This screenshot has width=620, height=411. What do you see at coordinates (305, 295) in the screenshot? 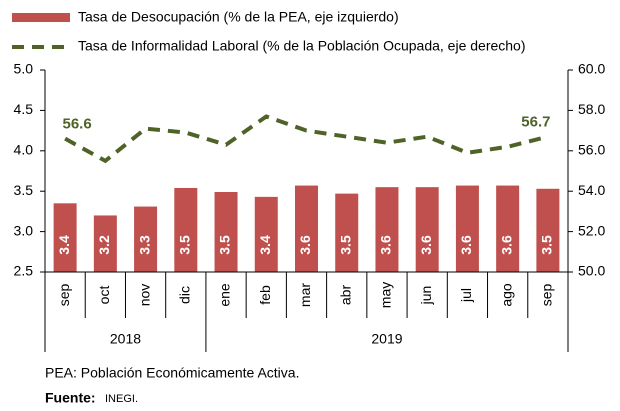
I see `x-tick-label: mar` at bounding box center [305, 295].